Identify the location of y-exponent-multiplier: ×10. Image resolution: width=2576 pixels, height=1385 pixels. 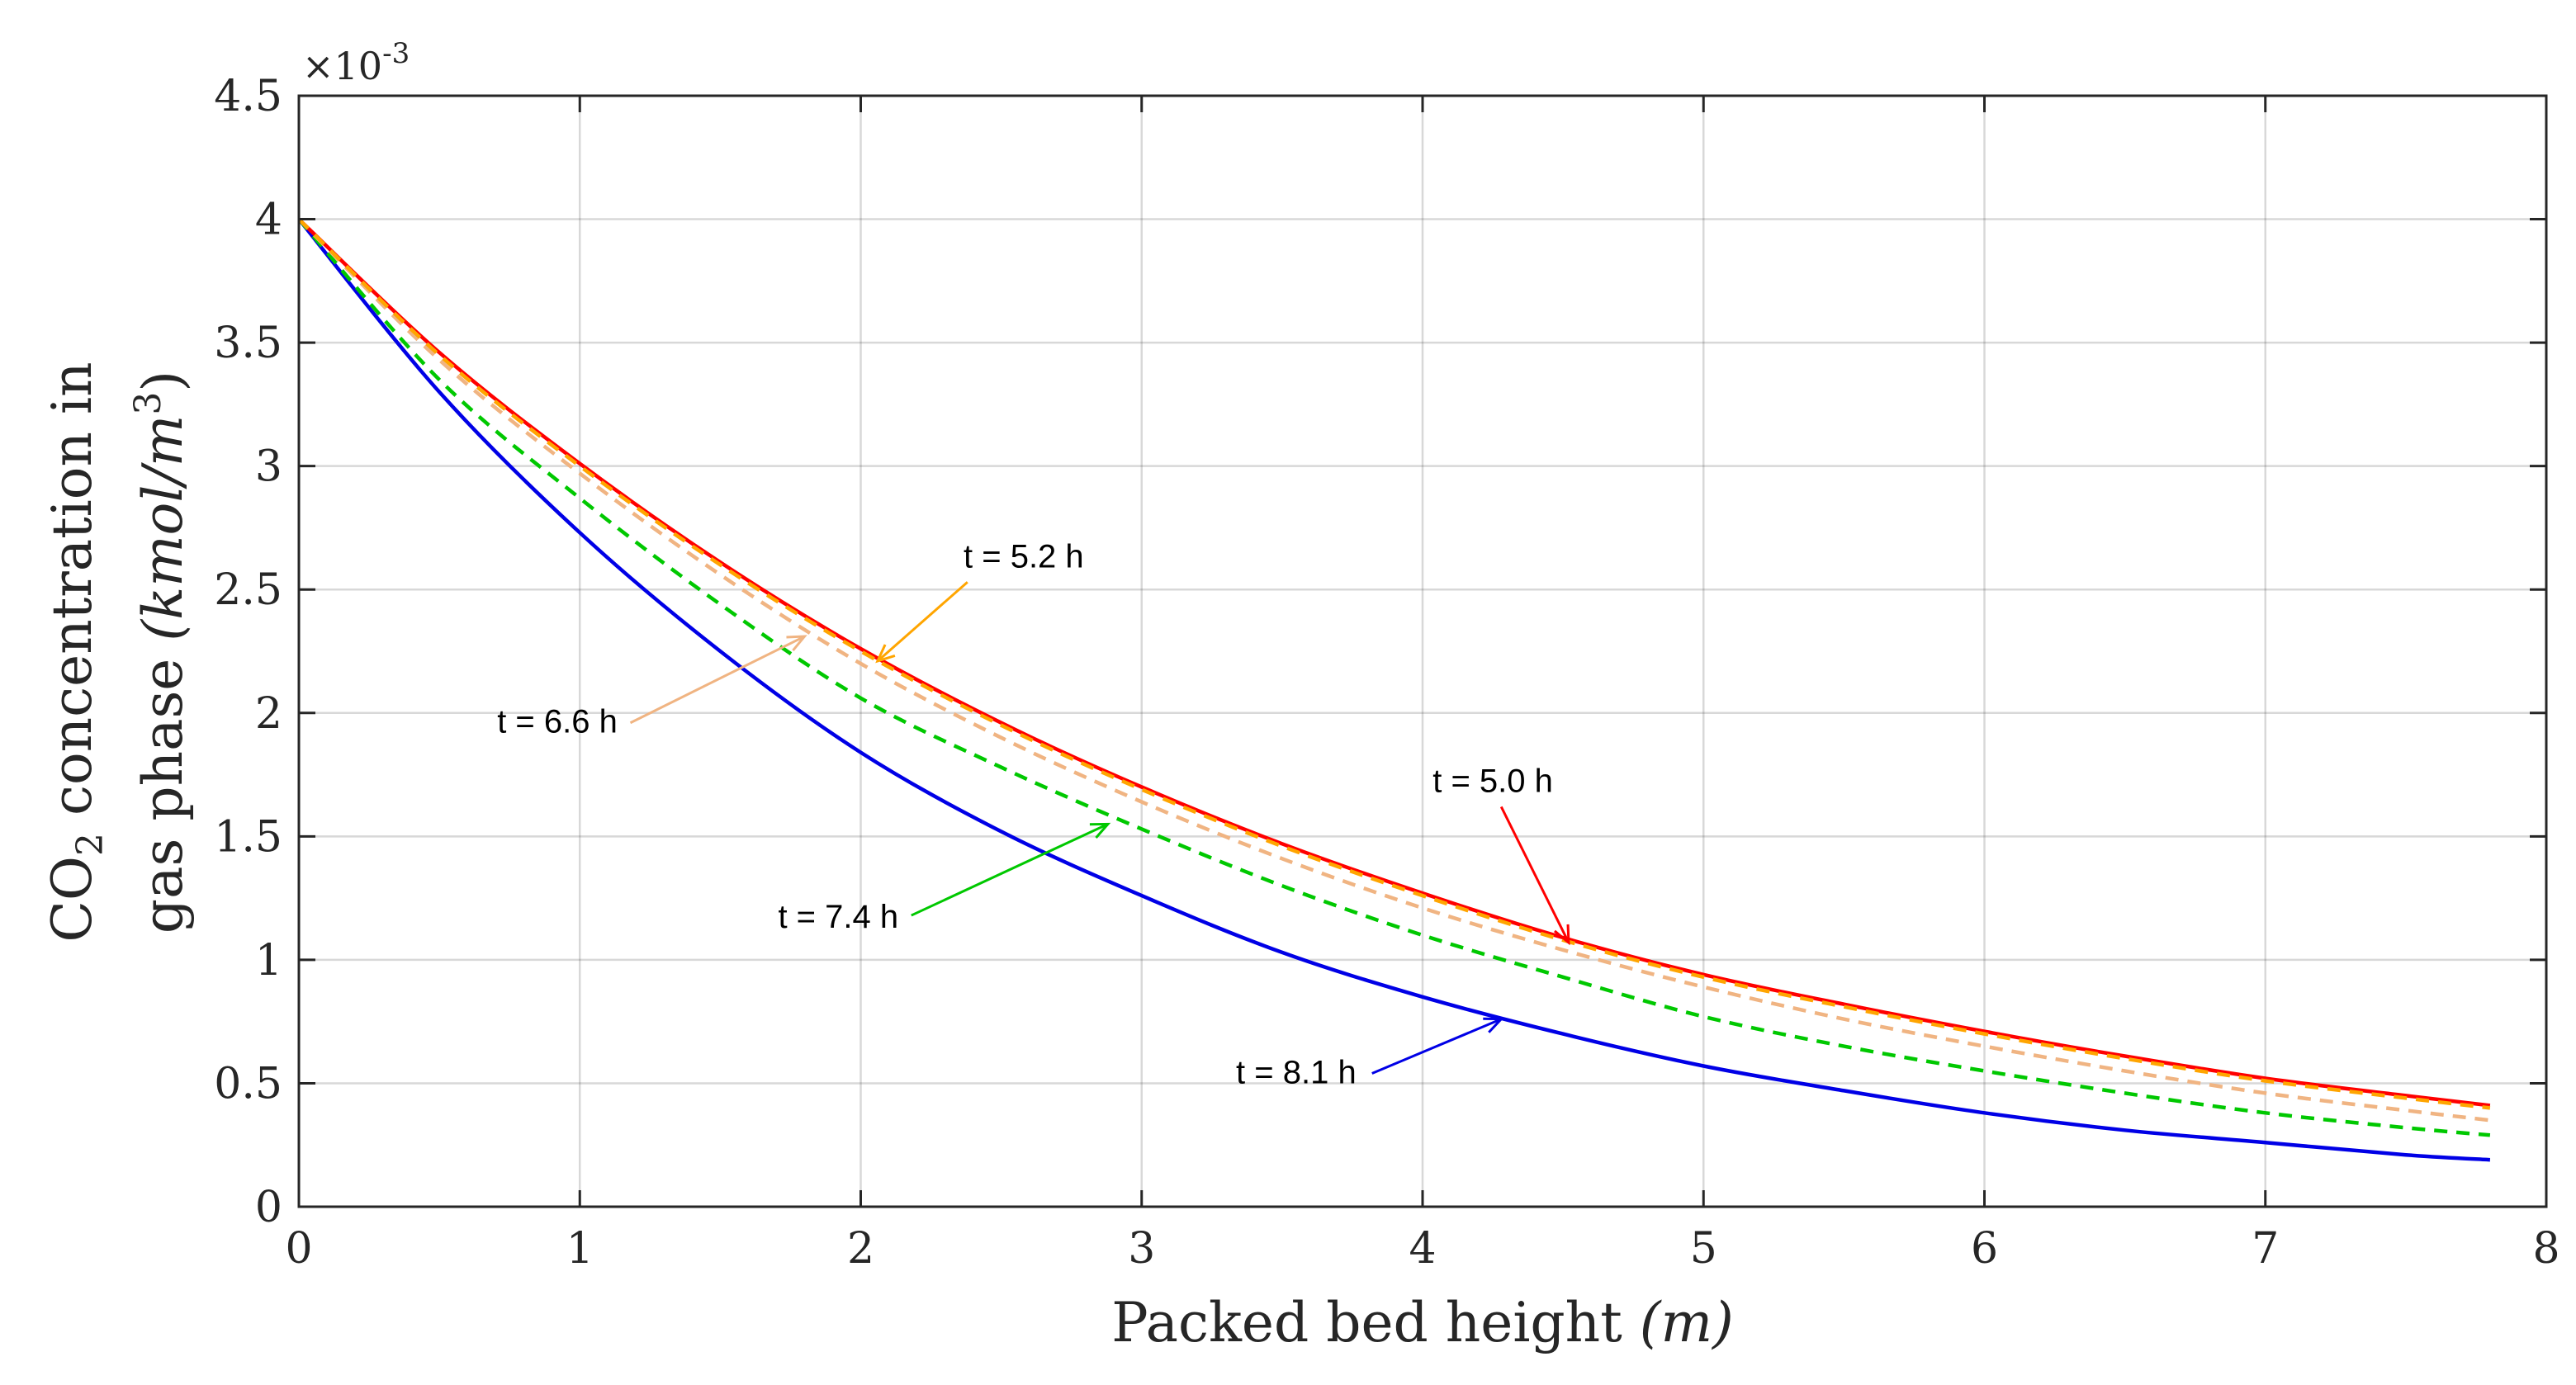
(342, 66).